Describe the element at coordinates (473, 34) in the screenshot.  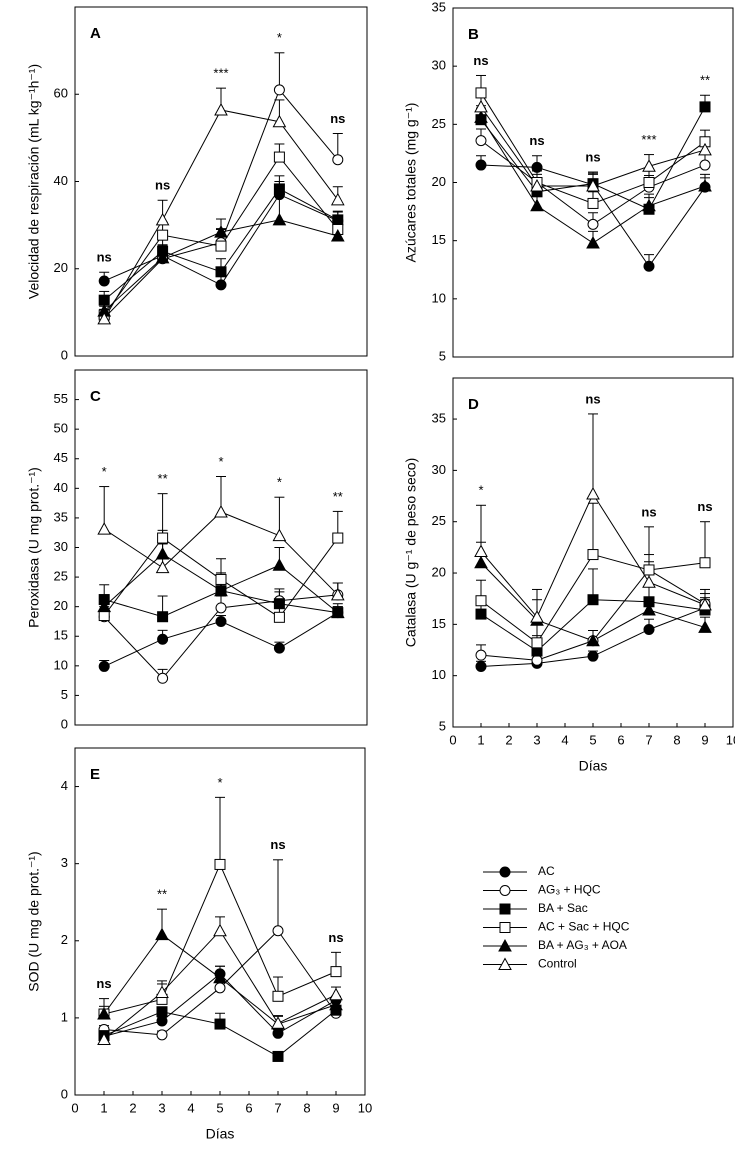
I see `panel-label: B` at that location.